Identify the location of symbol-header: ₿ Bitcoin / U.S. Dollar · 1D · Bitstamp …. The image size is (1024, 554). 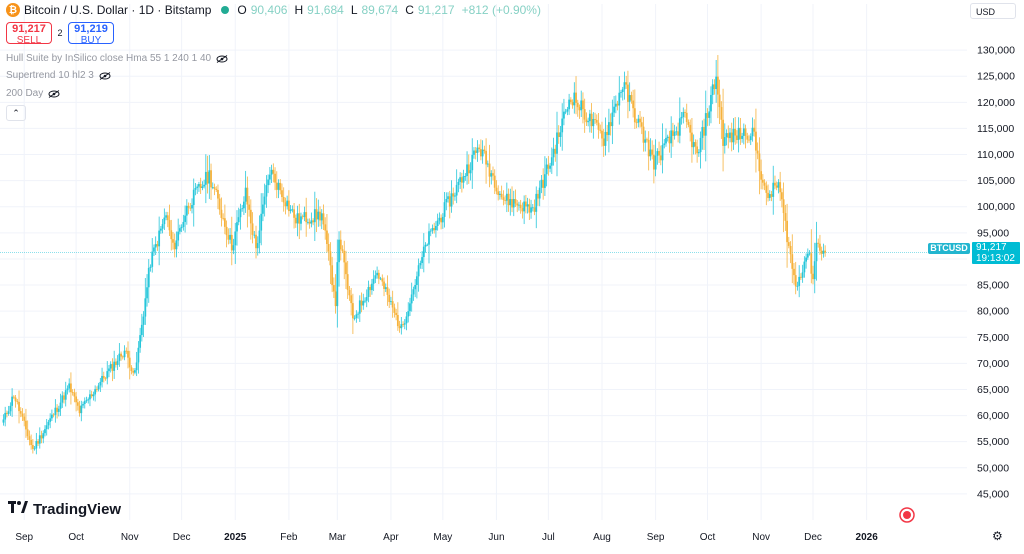
(275, 10).